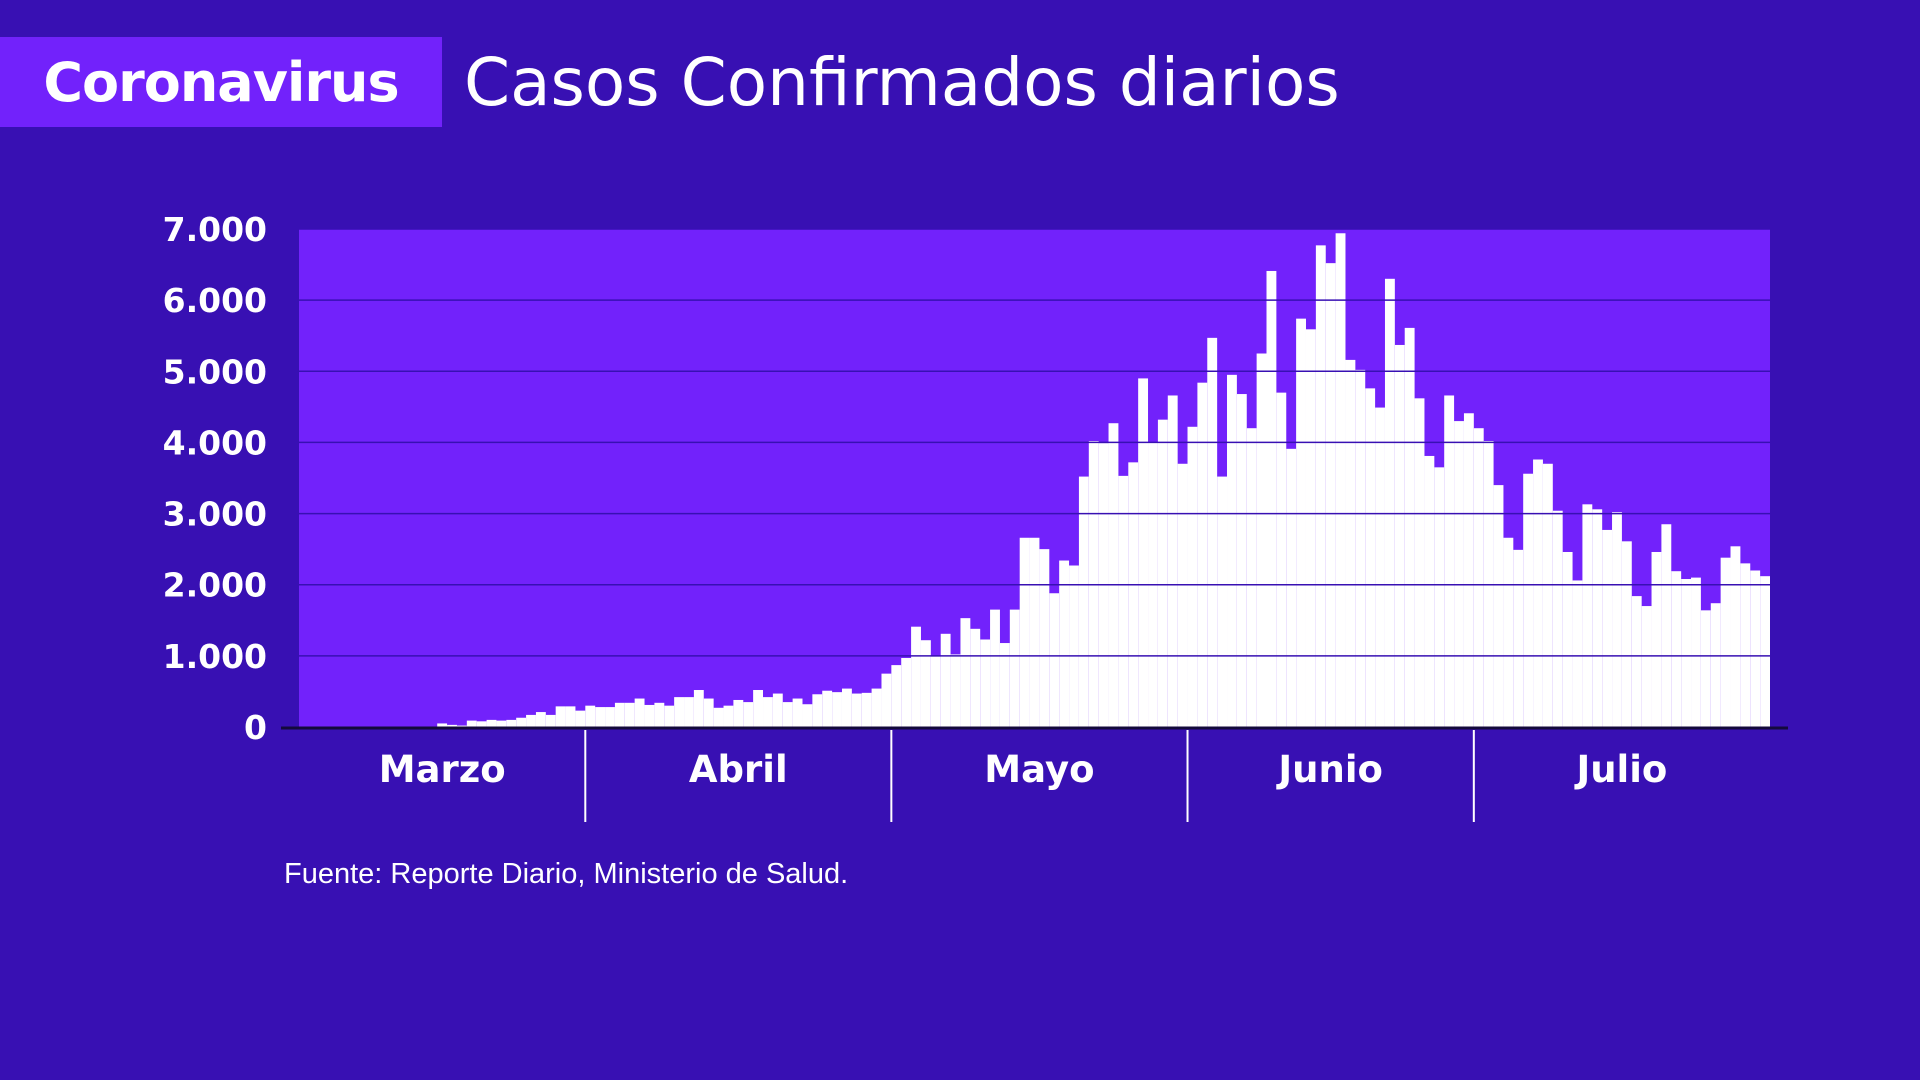 This screenshot has width=1920, height=1080. Describe the element at coordinates (902, 82) in the screenshot. I see `chart-title: Casos Confirmados diarios` at that location.